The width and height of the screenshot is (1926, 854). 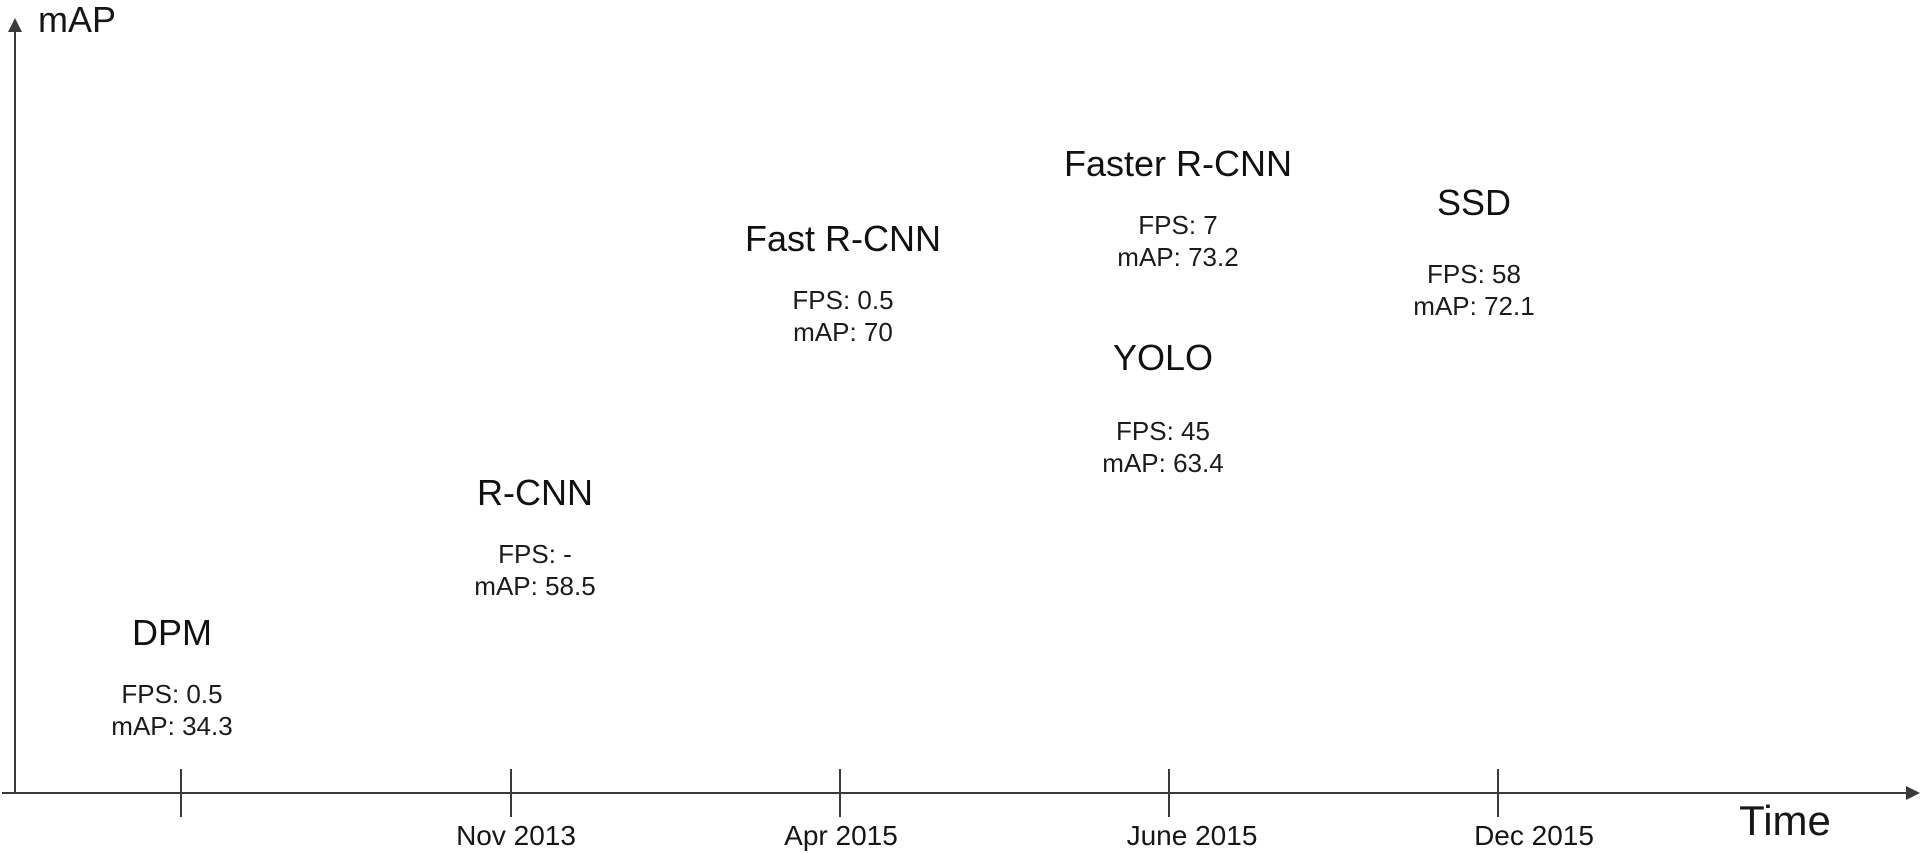 What do you see at coordinates (843, 332) in the screenshot?
I see `model-map-value: mAP: 70` at bounding box center [843, 332].